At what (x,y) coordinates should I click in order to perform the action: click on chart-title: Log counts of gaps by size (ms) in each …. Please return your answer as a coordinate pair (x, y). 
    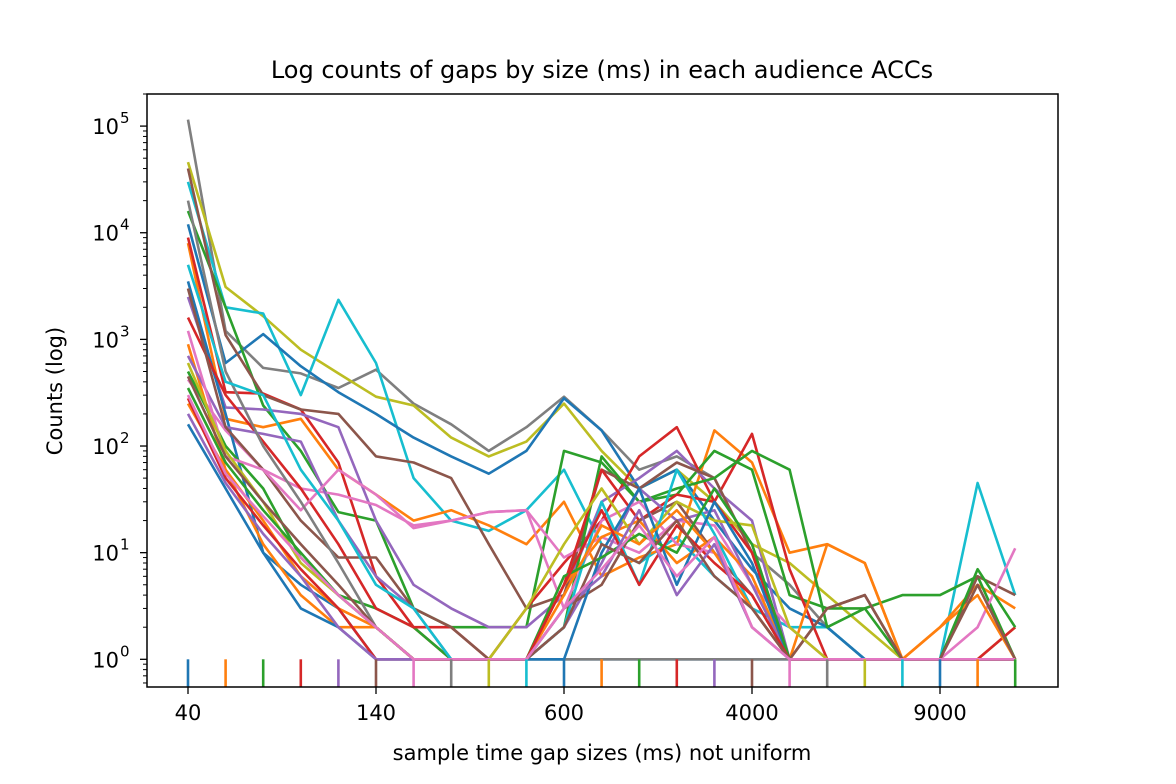
    Looking at the image, I should click on (602, 70).